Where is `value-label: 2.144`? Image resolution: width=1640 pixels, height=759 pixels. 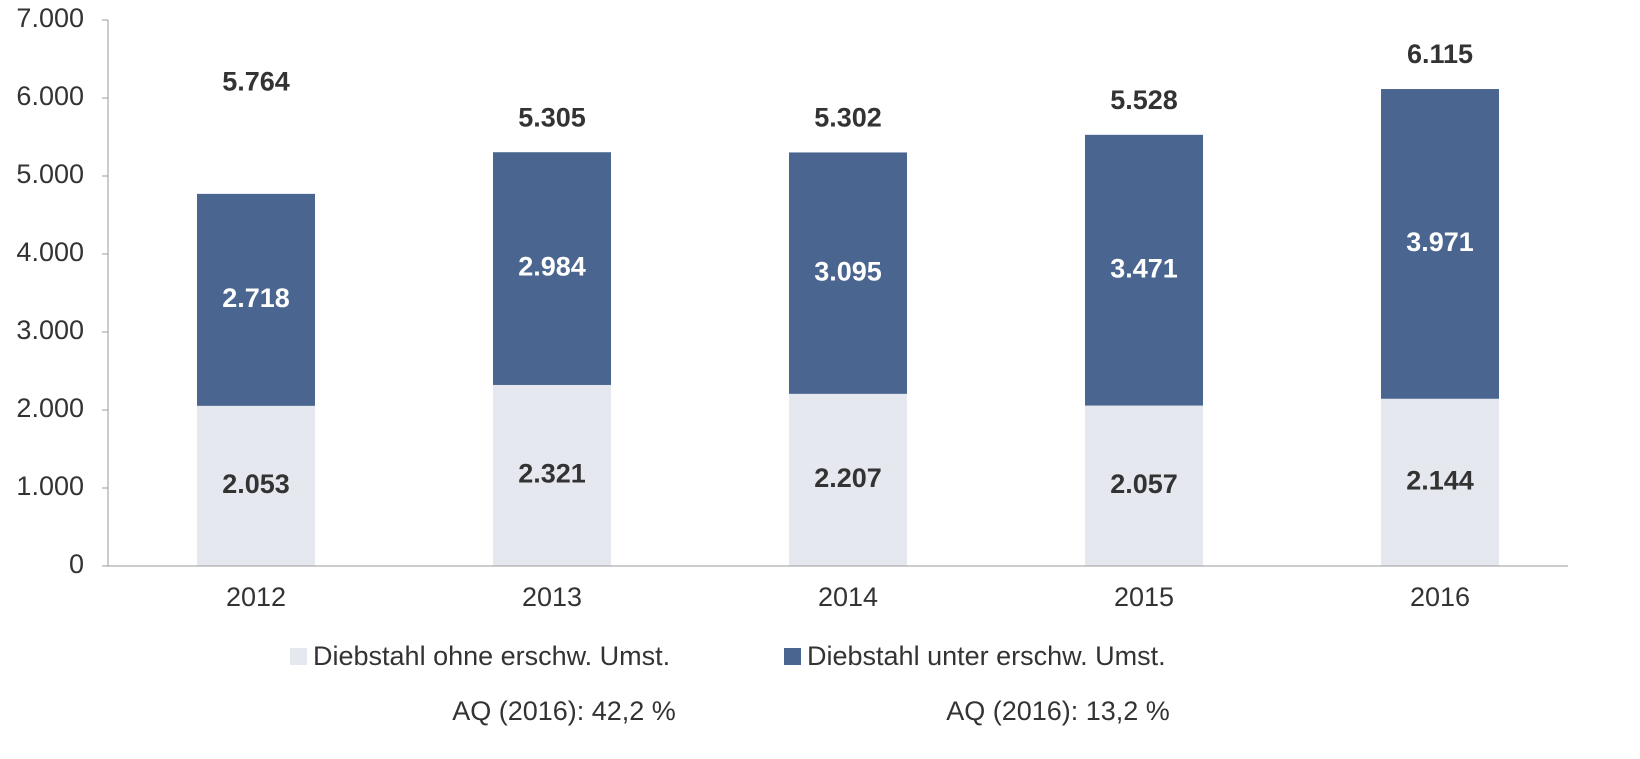 value-label: 2.144 is located at coordinates (1440, 481).